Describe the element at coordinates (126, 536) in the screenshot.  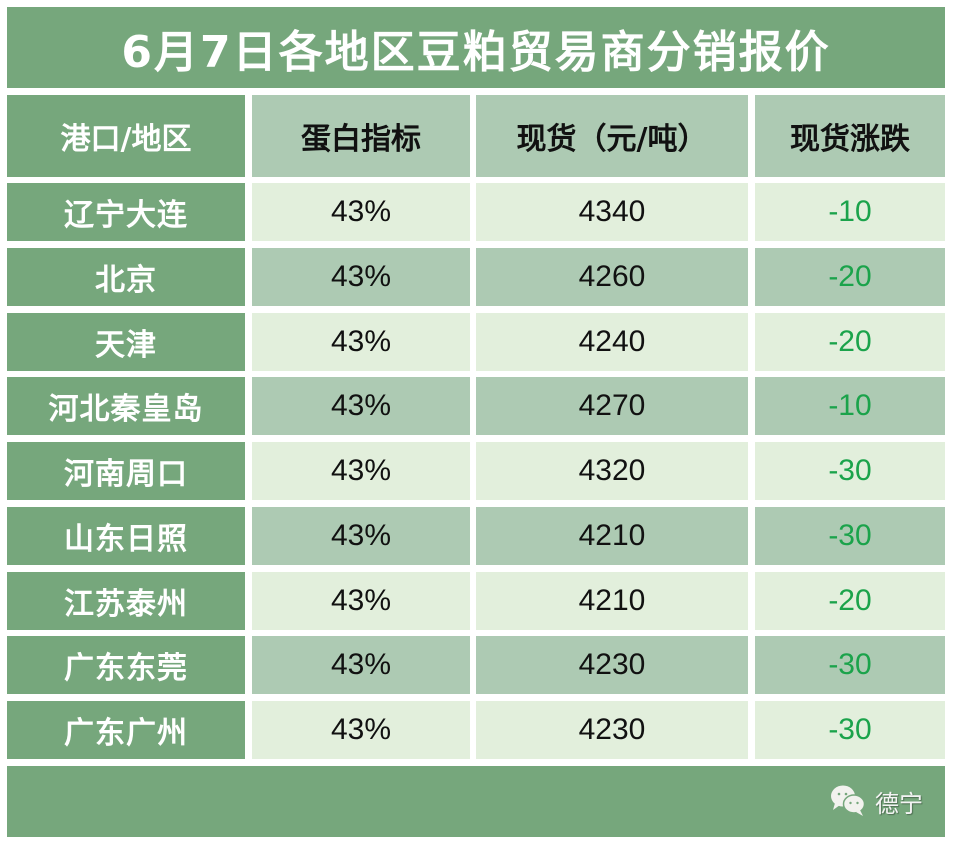
I see `cell-region: 山东日照` at that location.